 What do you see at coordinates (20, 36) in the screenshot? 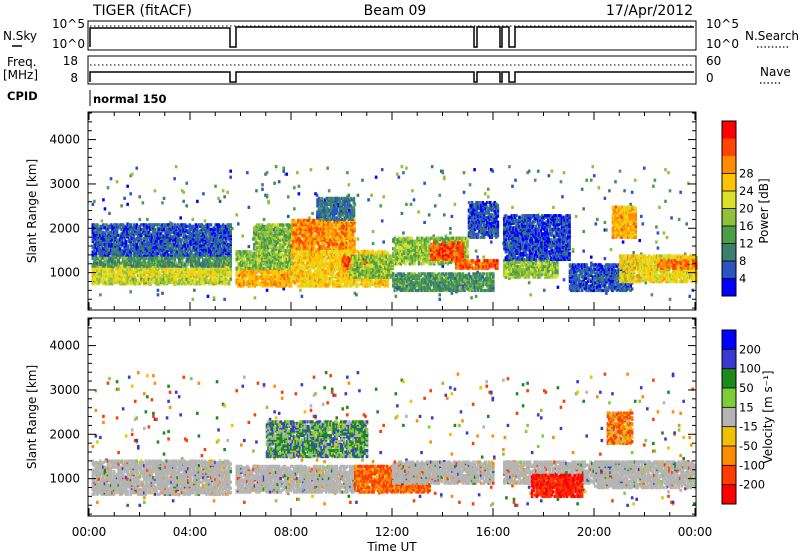
I see `nsky-label: N.Sky` at bounding box center [20, 36].